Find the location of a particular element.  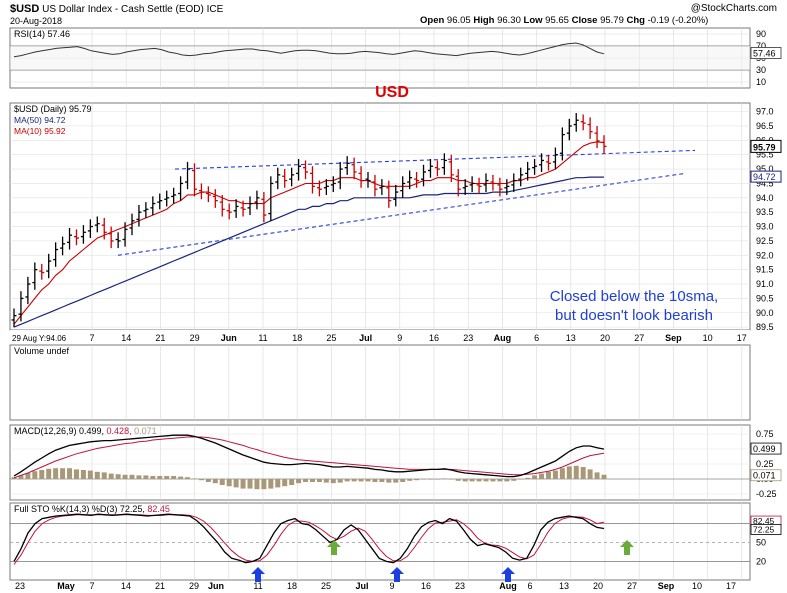

ma50-legend: MA(50) 94.72 is located at coordinates (40, 120).